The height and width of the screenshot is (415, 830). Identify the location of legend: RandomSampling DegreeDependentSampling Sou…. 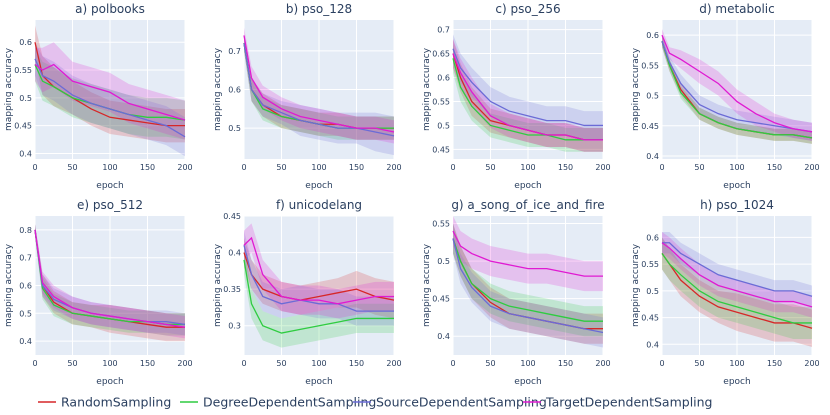
(375, 402).